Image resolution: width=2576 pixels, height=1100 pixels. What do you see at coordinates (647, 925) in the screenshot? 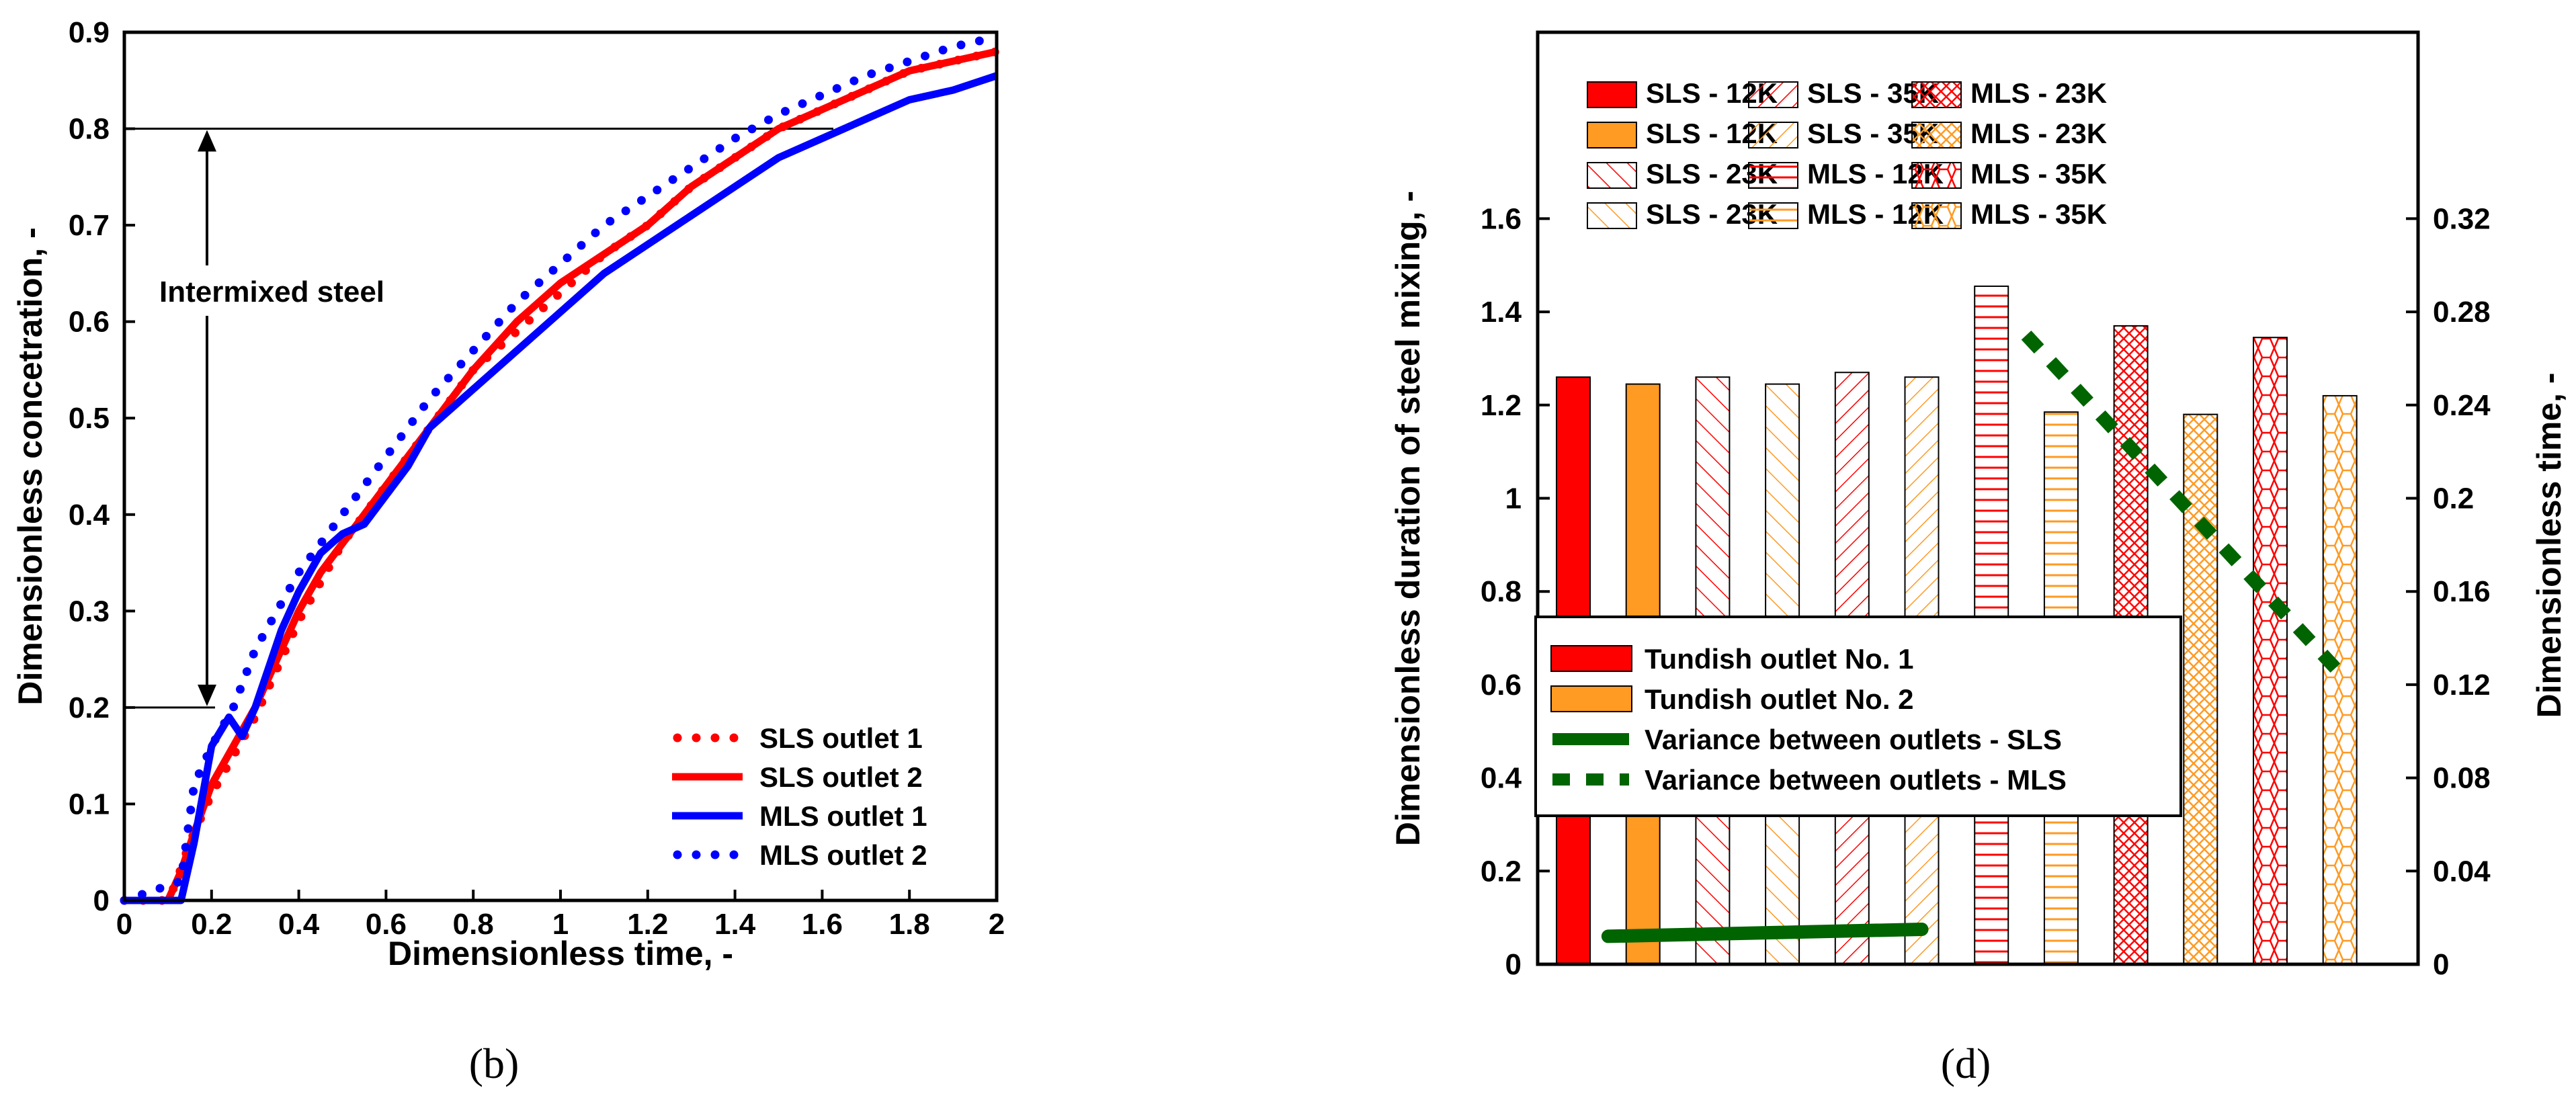
I see `x-tick-label: 1.2` at bounding box center [647, 925].